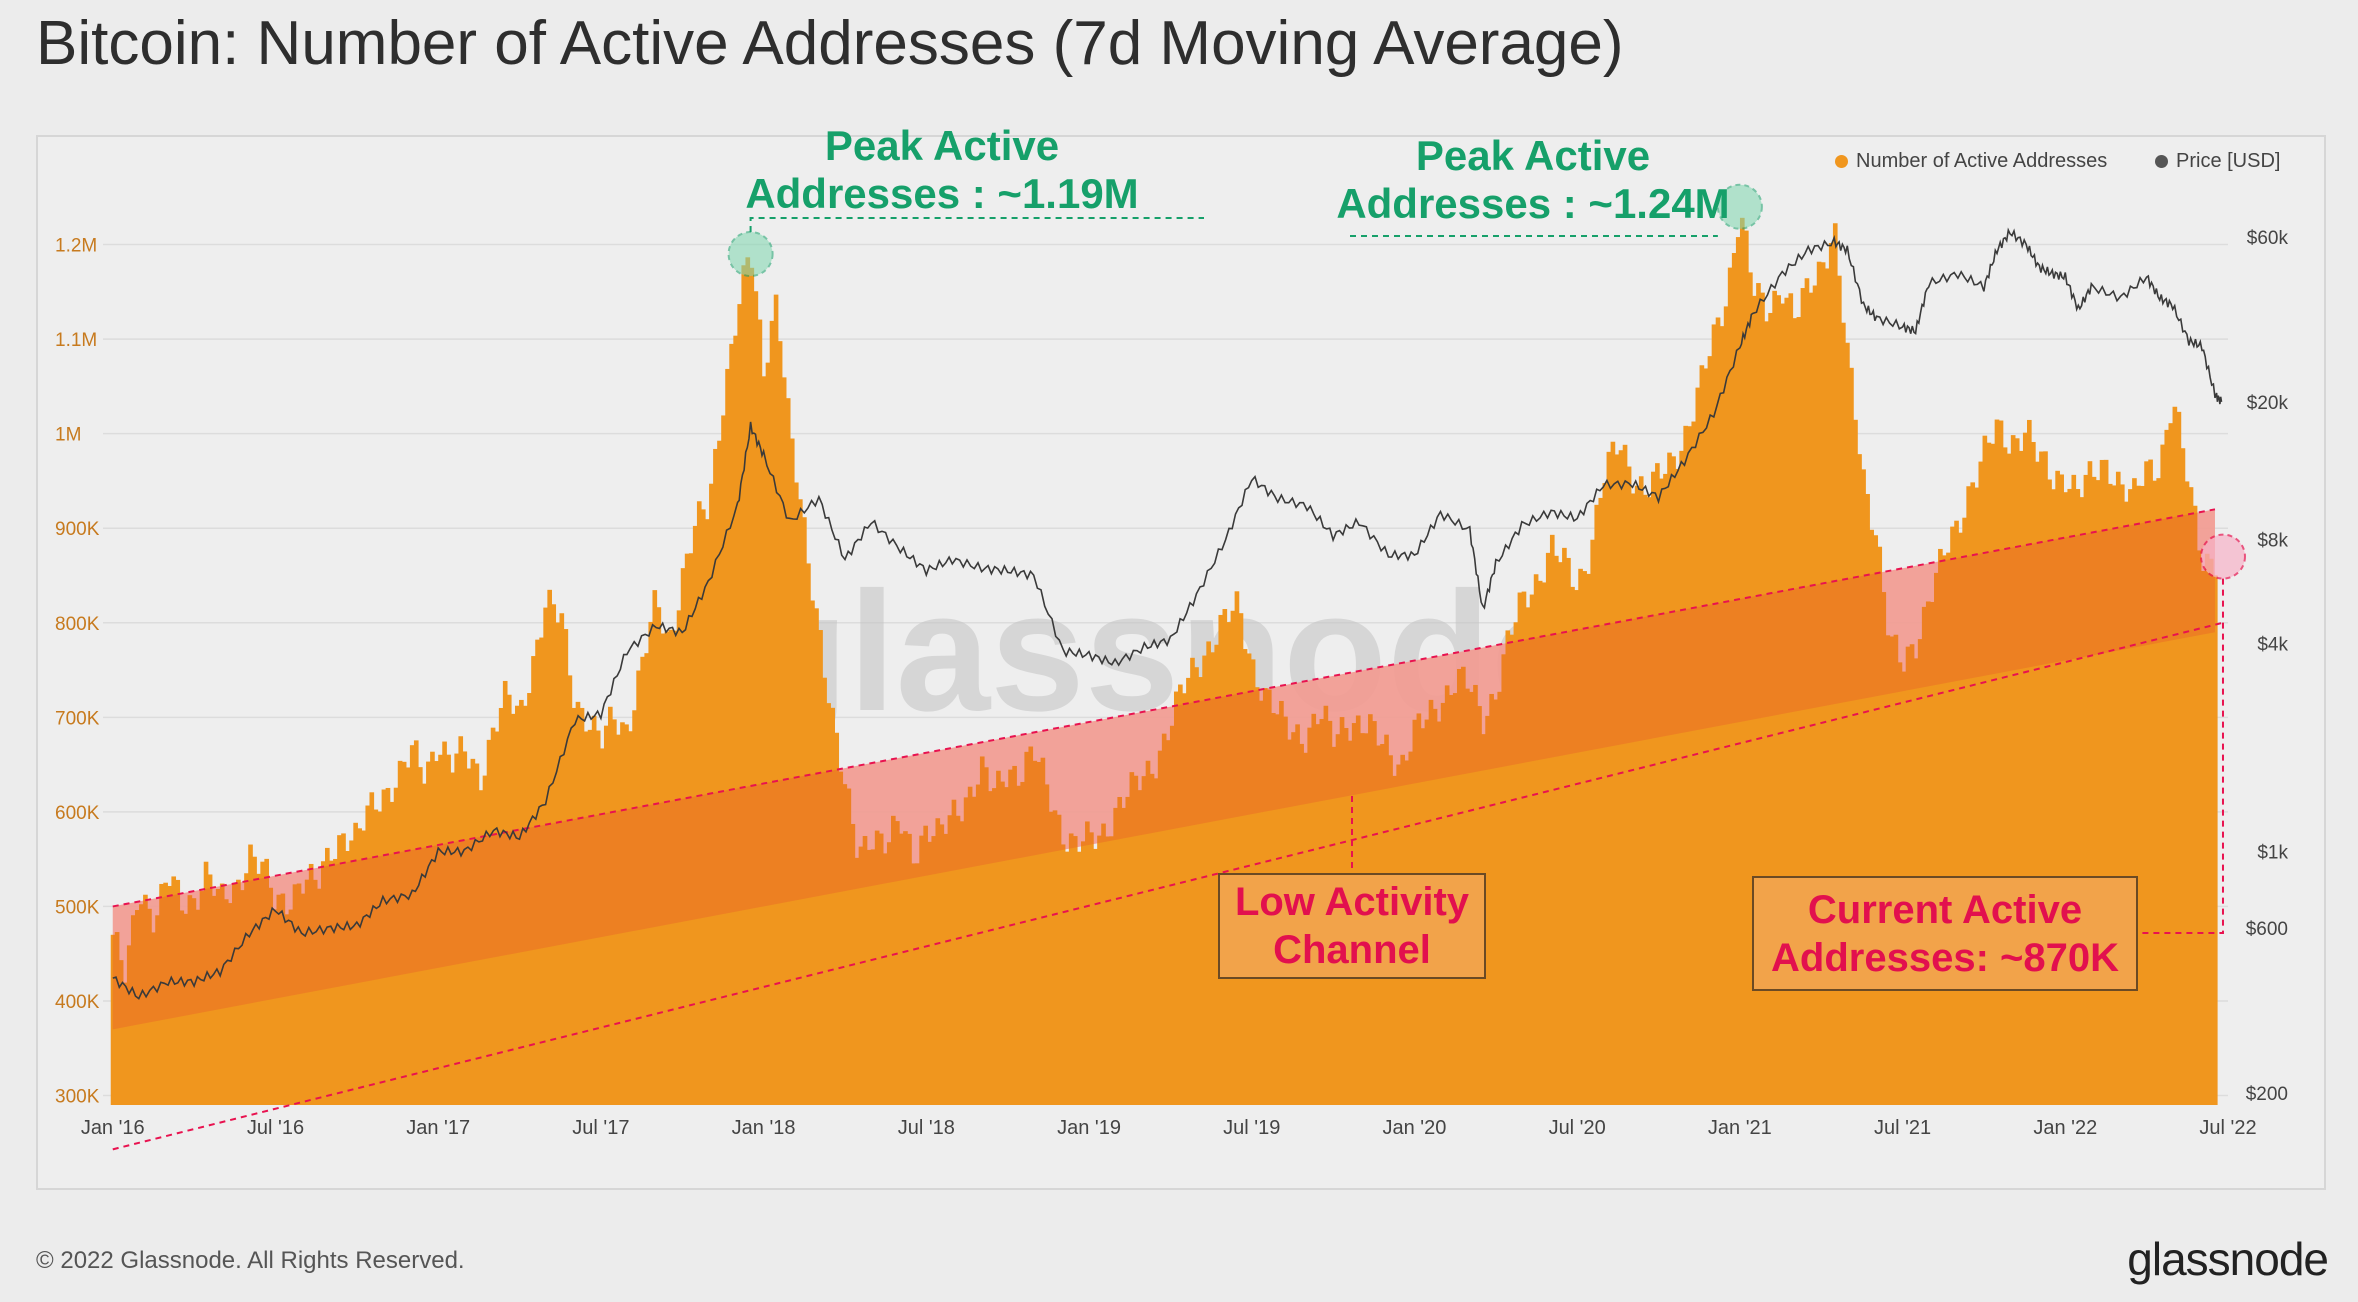 This screenshot has width=2358, height=1302. Describe the element at coordinates (2161, 161) in the screenshot. I see `legend-gray-dot-icon` at that location.